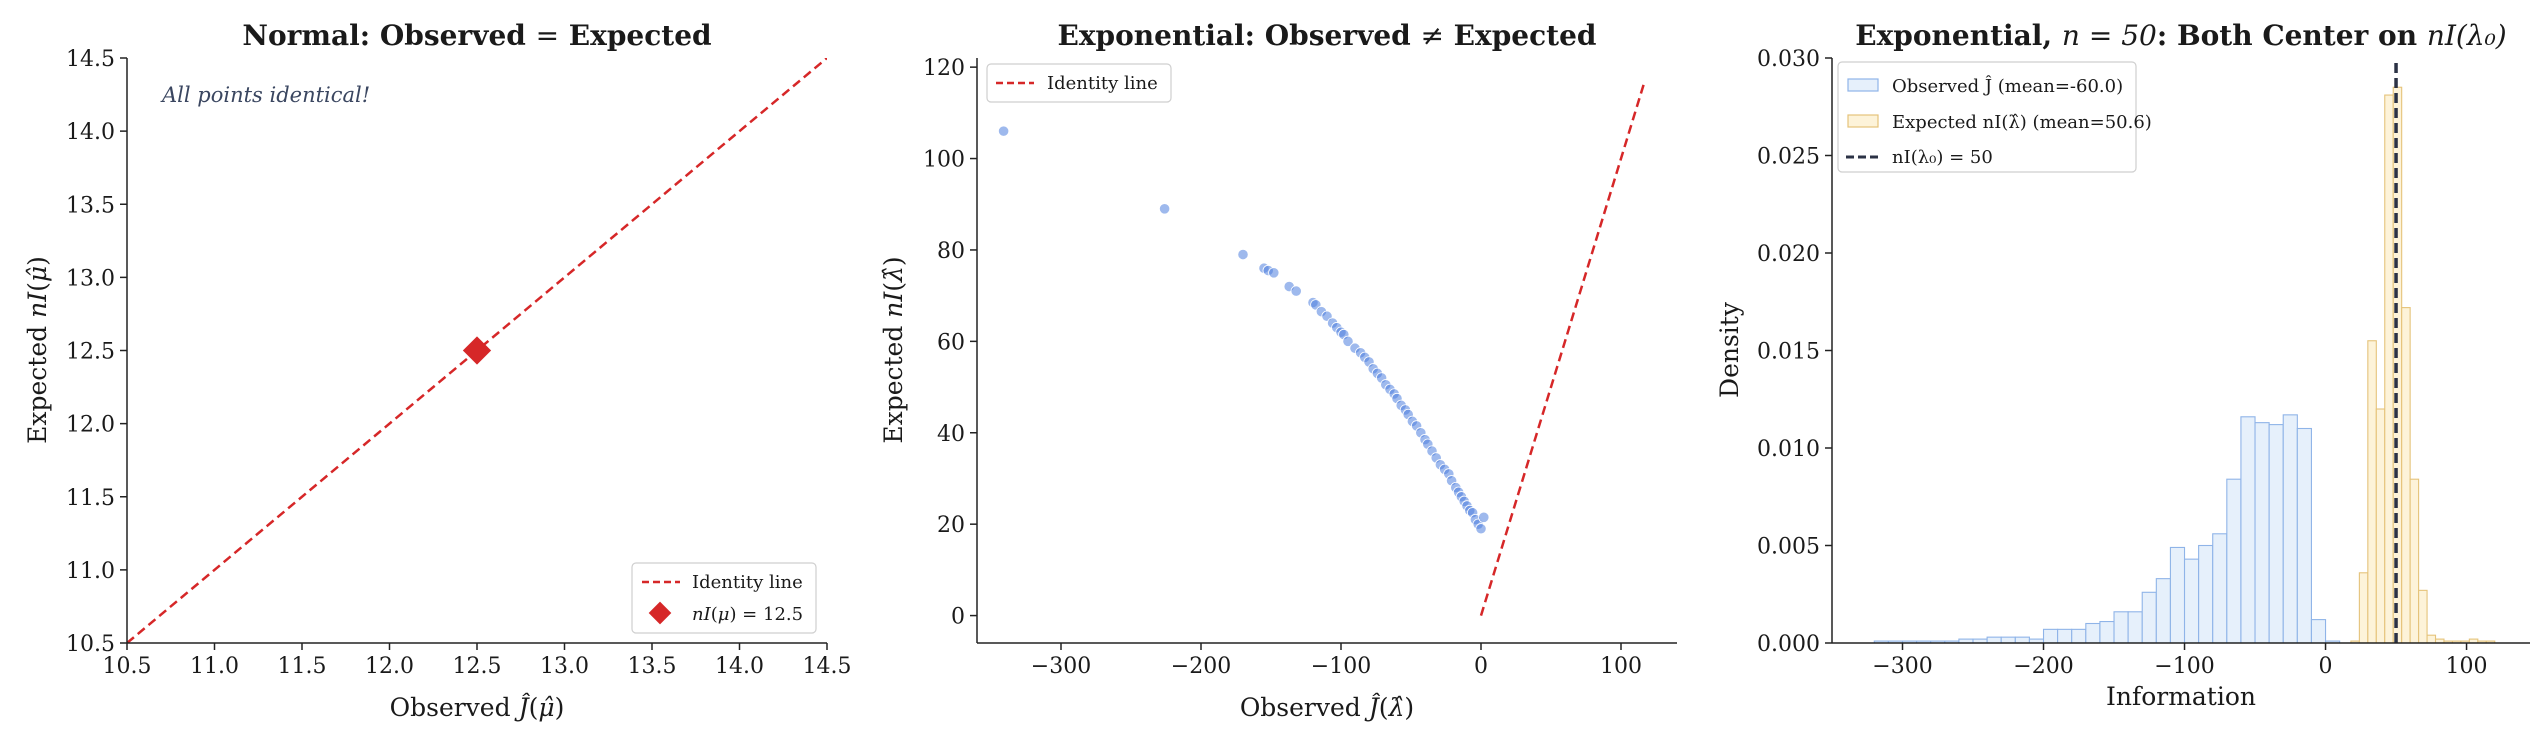 The image size is (2545, 745). What do you see at coordinates (951, 434) in the screenshot?
I see `panel2-ytick-label: 40` at bounding box center [951, 434].